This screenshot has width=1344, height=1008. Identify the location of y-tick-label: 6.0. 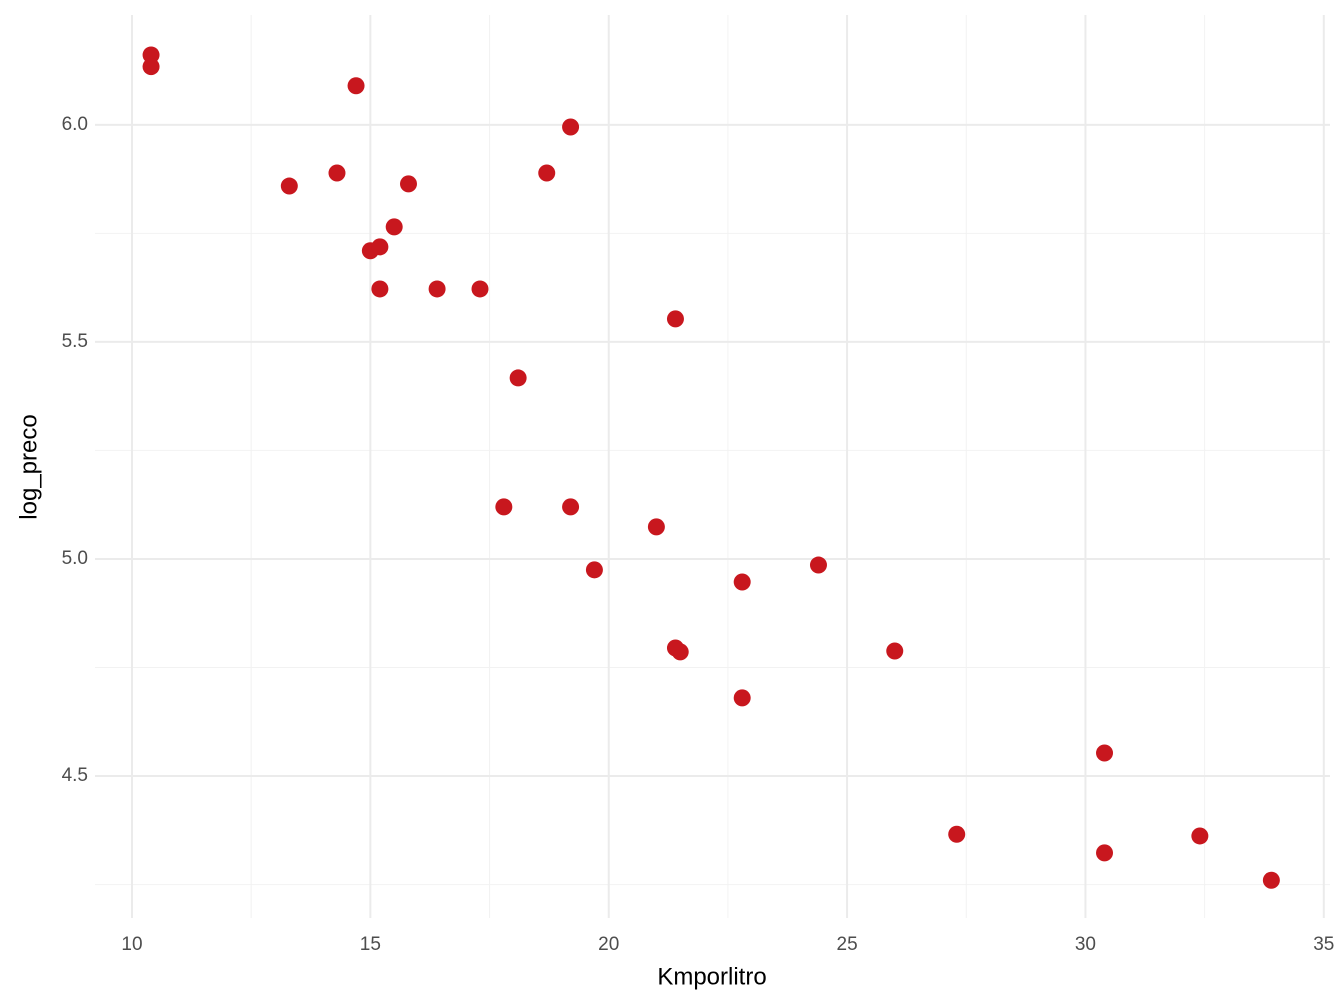
(75, 124).